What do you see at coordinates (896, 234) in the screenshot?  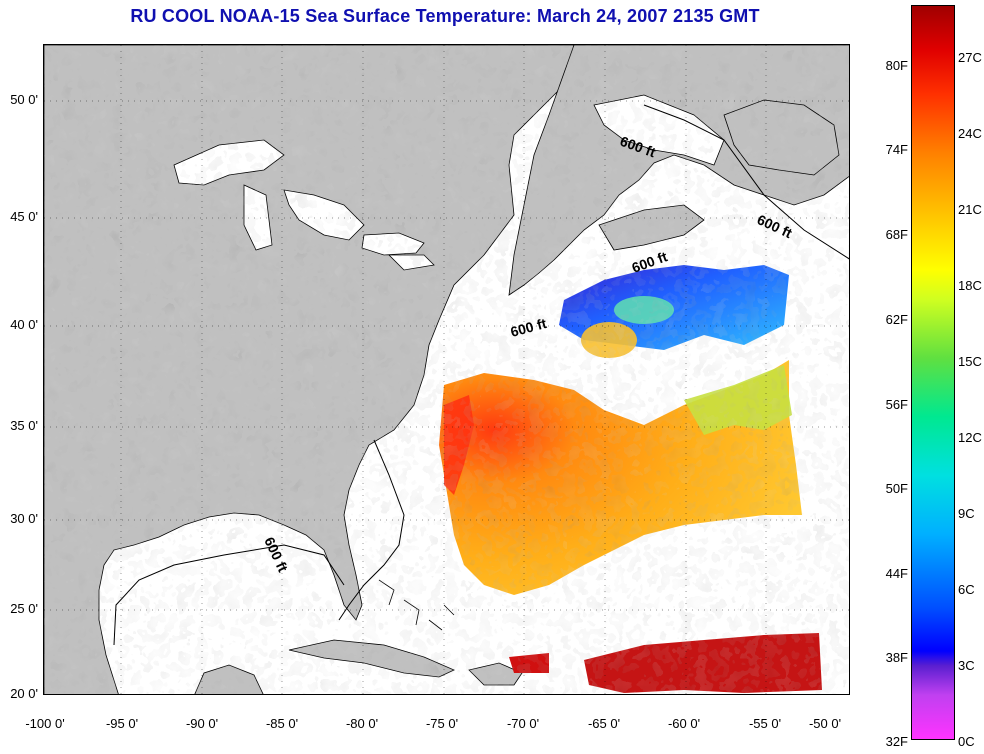 I see `colorbar-f-label-68: 68F` at bounding box center [896, 234].